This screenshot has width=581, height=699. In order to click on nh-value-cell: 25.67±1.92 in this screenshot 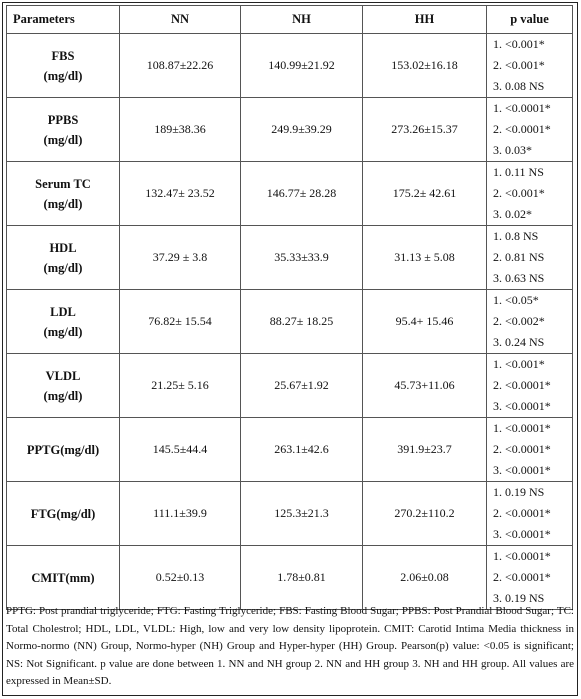, I will do `click(301, 385)`.